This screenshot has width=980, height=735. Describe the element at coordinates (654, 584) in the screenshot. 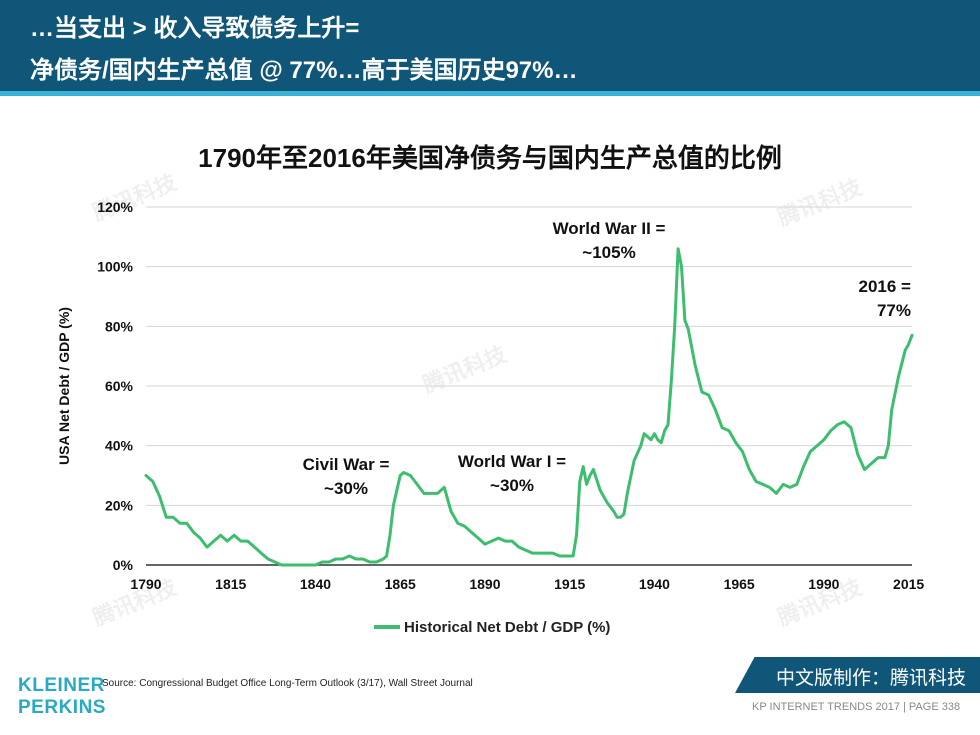

I see `x-tick-label: 1940` at that location.